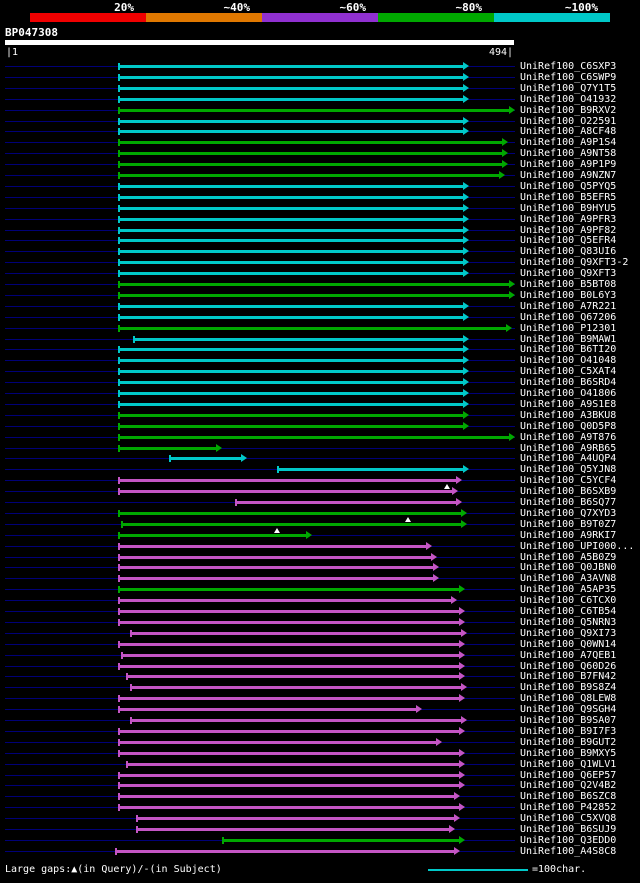 Image resolution: width=640 pixels, height=883 pixels. Describe the element at coordinates (568, 284) in the screenshot. I see `hit-label: UniRef100_B5BT08` at that location.